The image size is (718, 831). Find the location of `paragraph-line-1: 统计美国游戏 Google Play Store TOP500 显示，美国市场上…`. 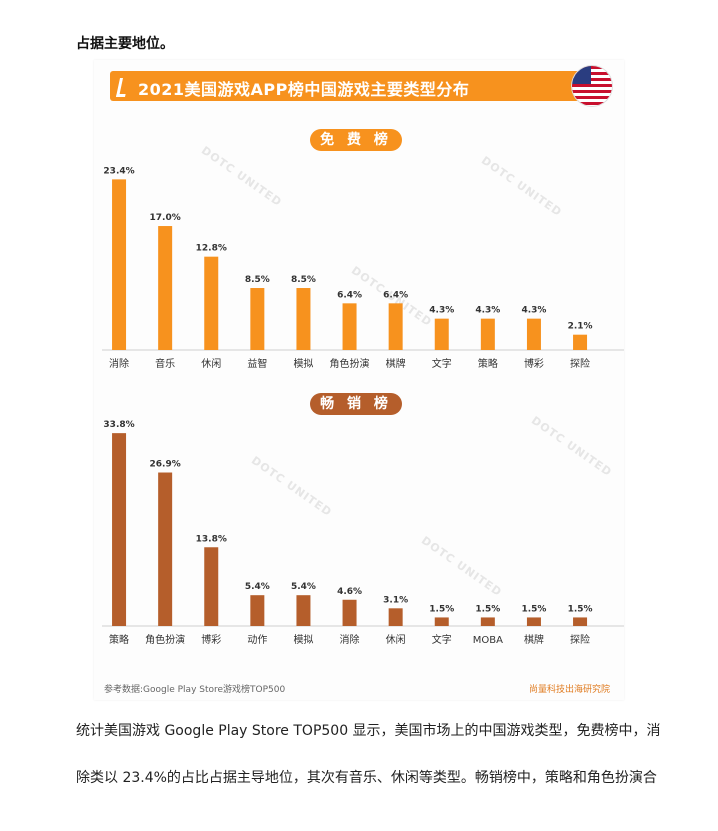

paragraph-line-1: 统计美国游戏 Google Play Store TOP500 显示，美国市场上… is located at coordinates (368, 731).